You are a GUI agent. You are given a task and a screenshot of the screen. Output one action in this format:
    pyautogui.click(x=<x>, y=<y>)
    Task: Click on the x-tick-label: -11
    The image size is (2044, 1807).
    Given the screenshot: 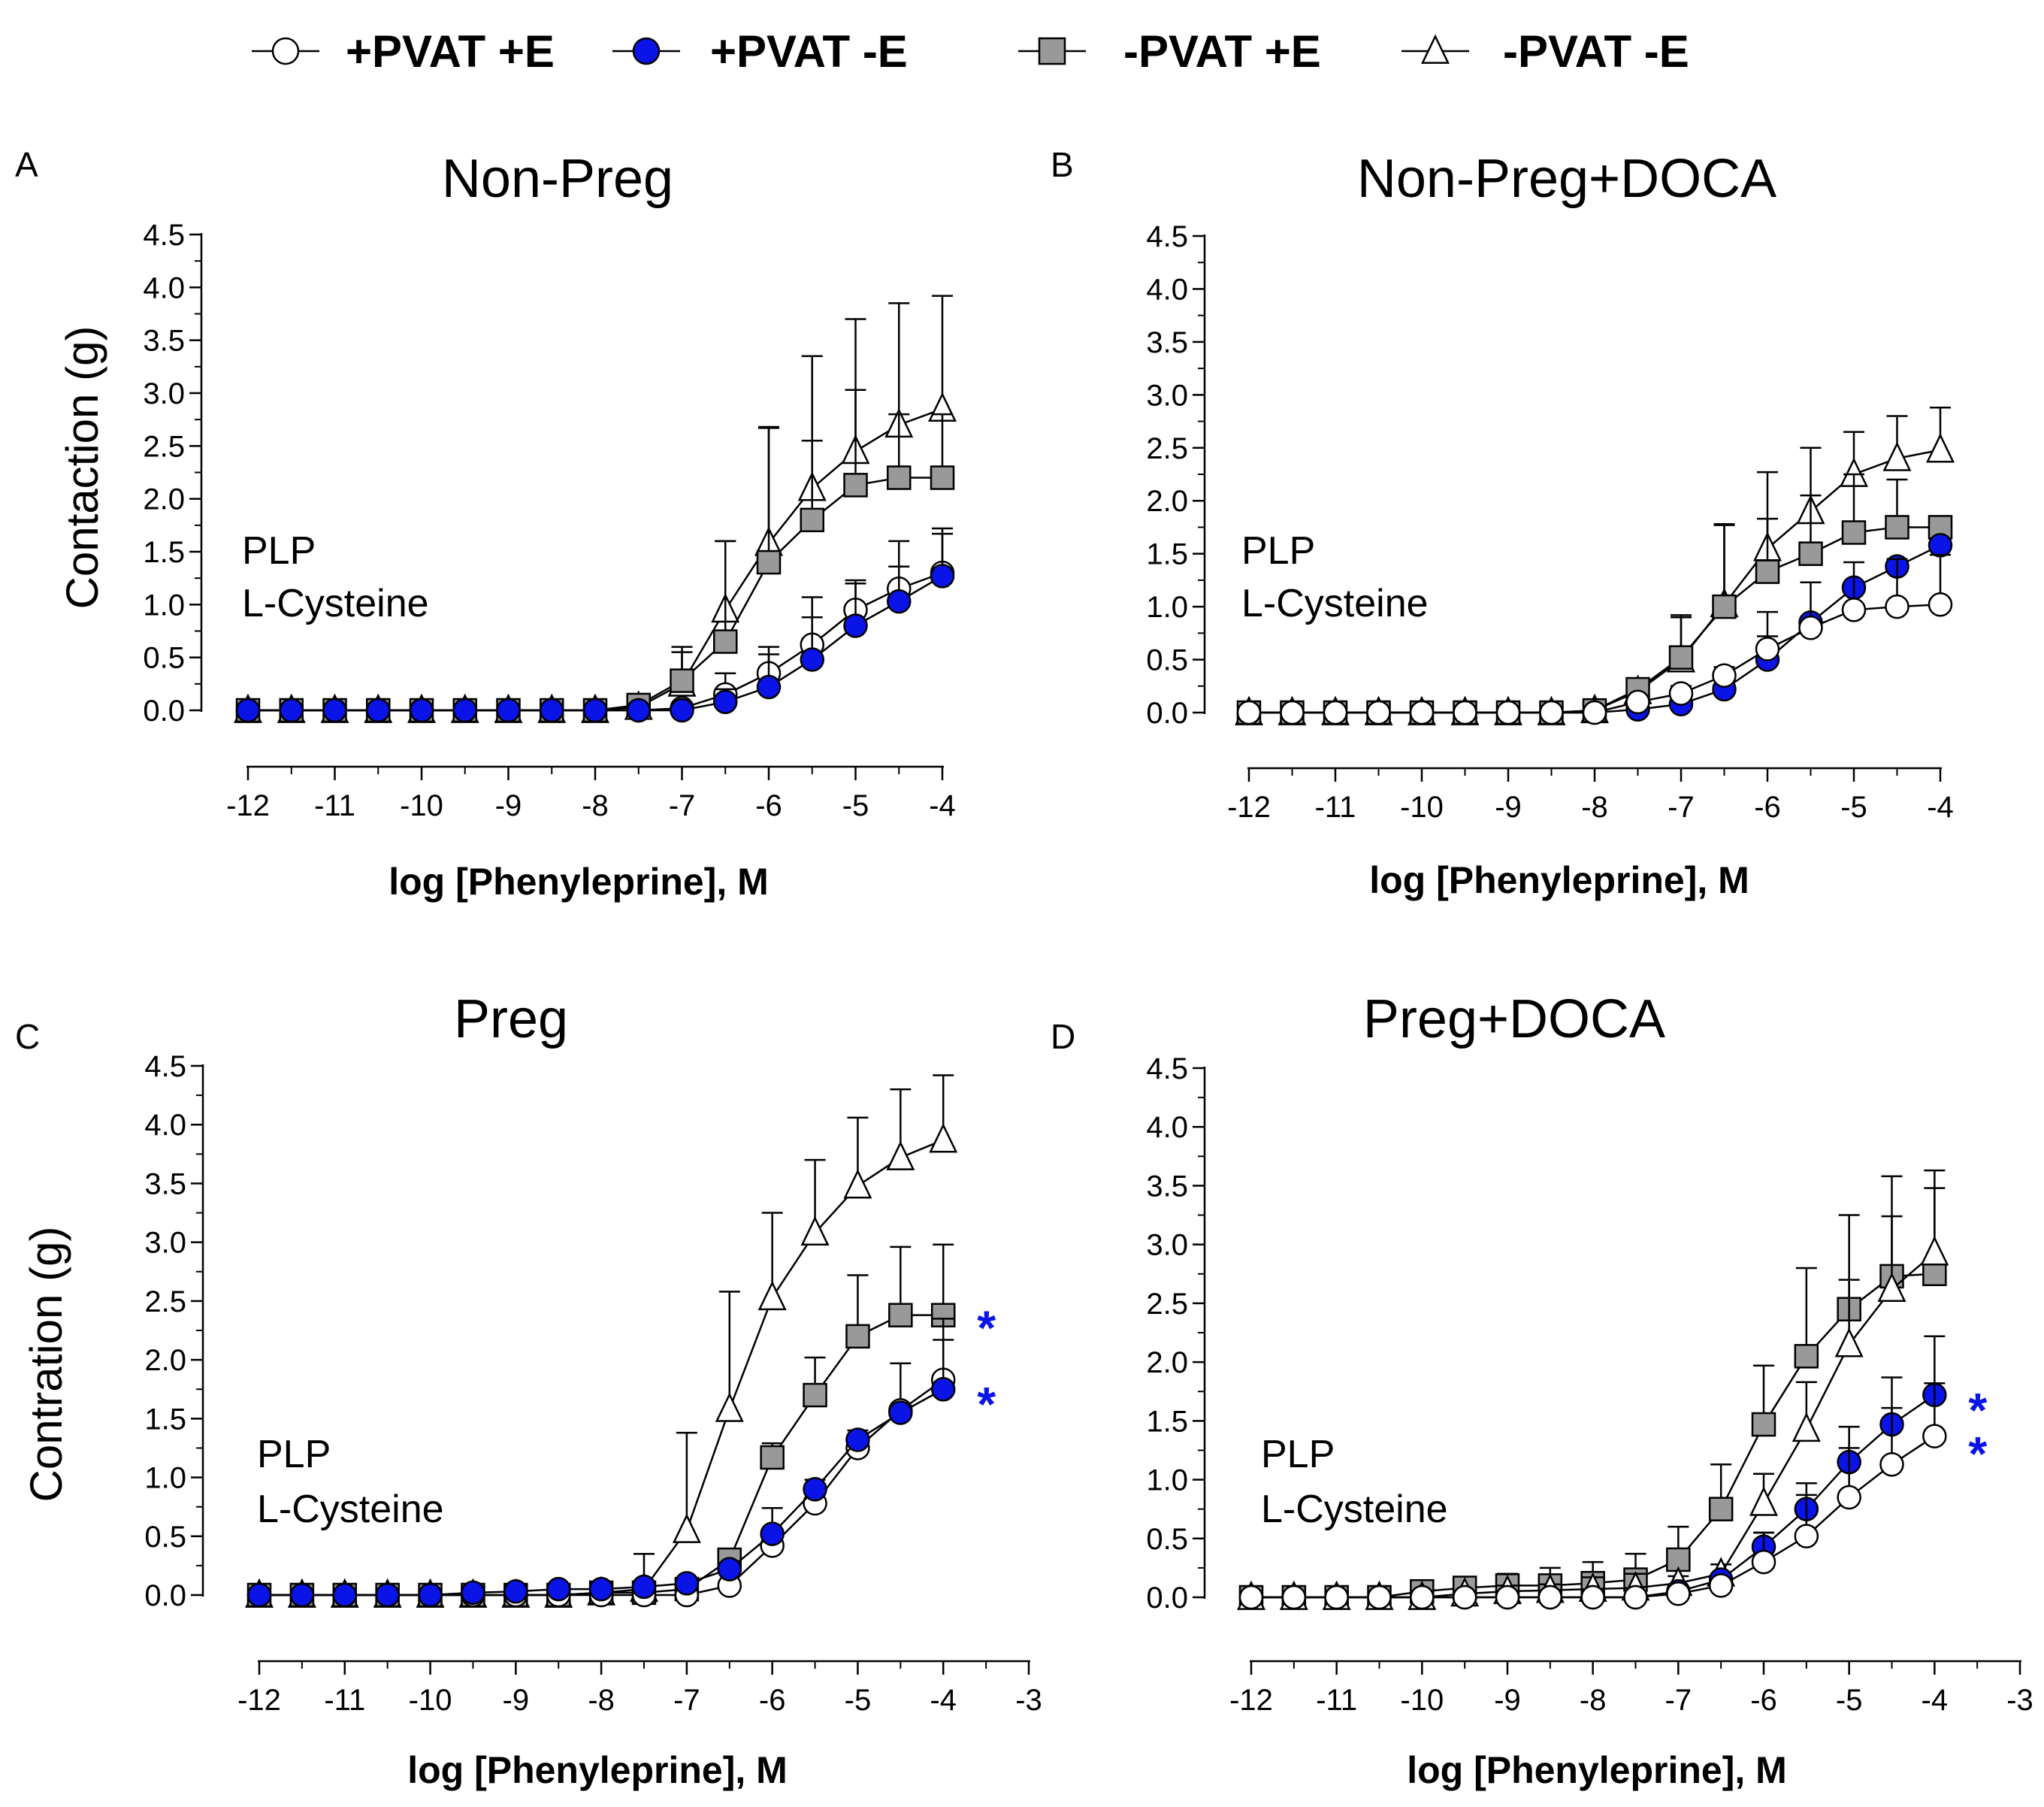 What is the action you would take?
    pyautogui.click(x=1336, y=1700)
    